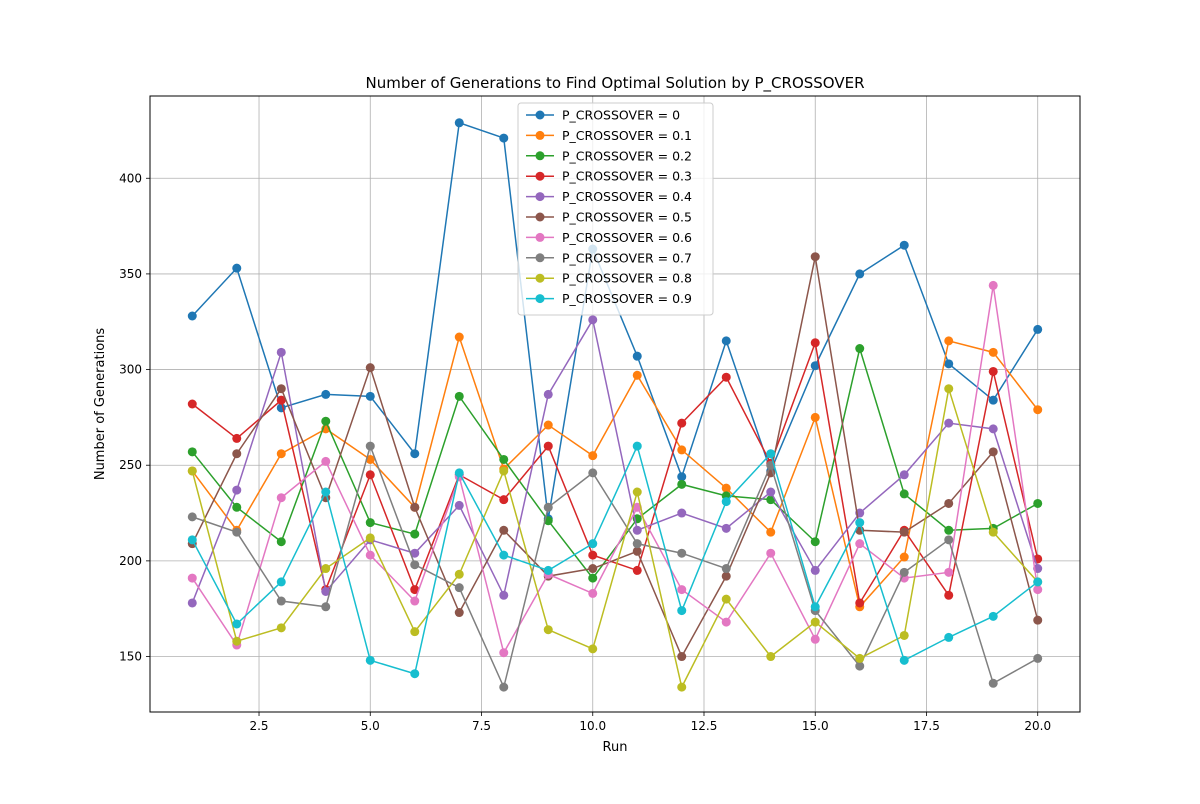  What do you see at coordinates (609, 176) in the screenshot?
I see `legend-item: P_CROSSOVER = 0.3` at bounding box center [609, 176].